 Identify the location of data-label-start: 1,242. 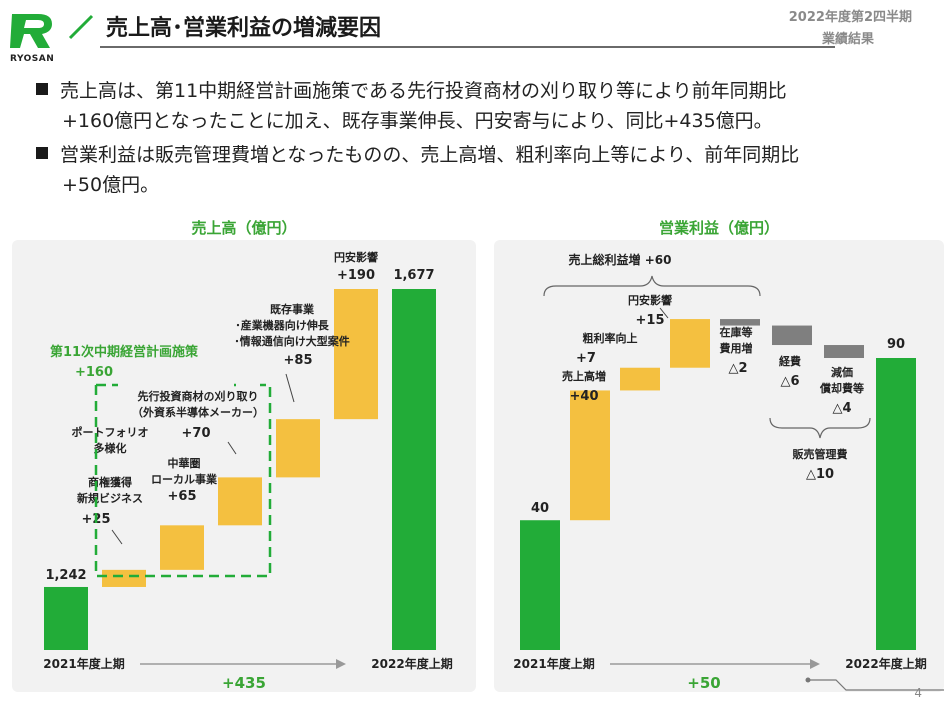
(65, 575).